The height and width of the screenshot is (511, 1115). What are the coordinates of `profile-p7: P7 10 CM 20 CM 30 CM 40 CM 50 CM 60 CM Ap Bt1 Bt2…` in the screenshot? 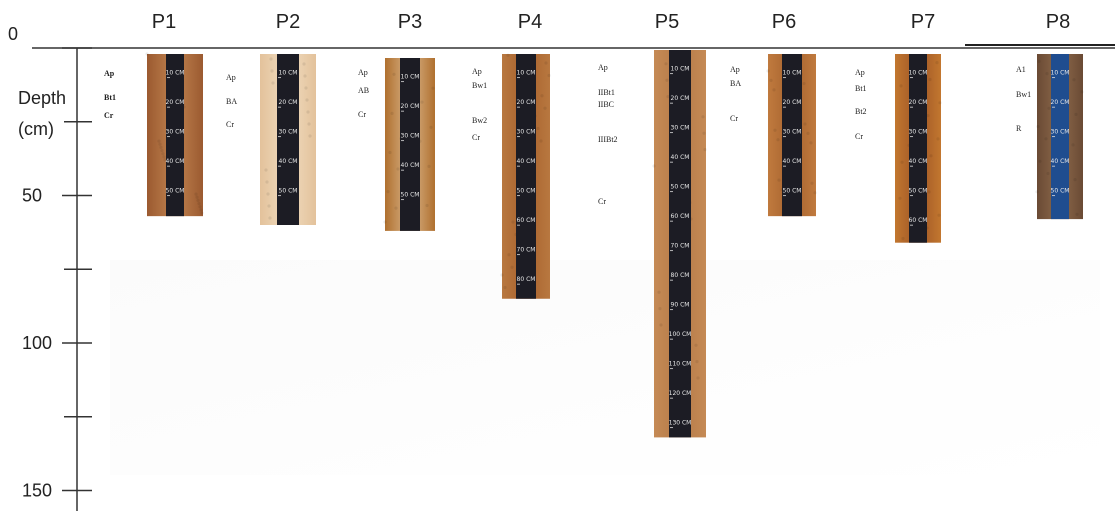 It's located at (898, 127).